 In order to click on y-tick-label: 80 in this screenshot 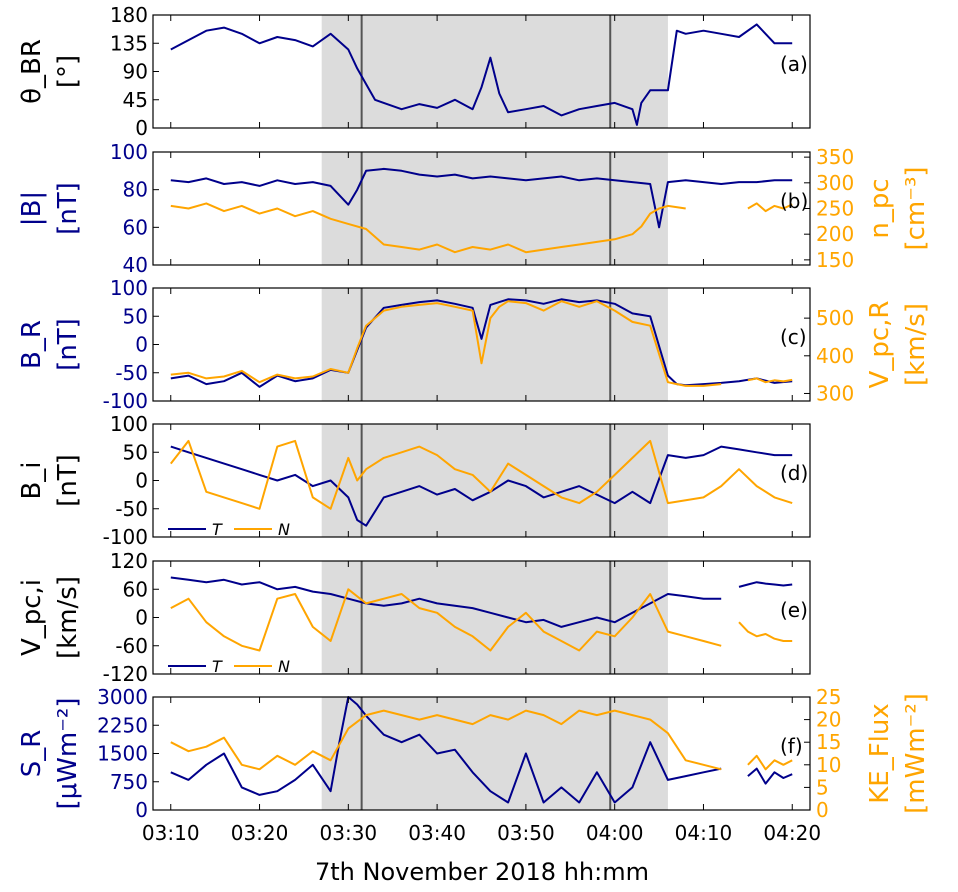, I will do `click(135, 190)`.